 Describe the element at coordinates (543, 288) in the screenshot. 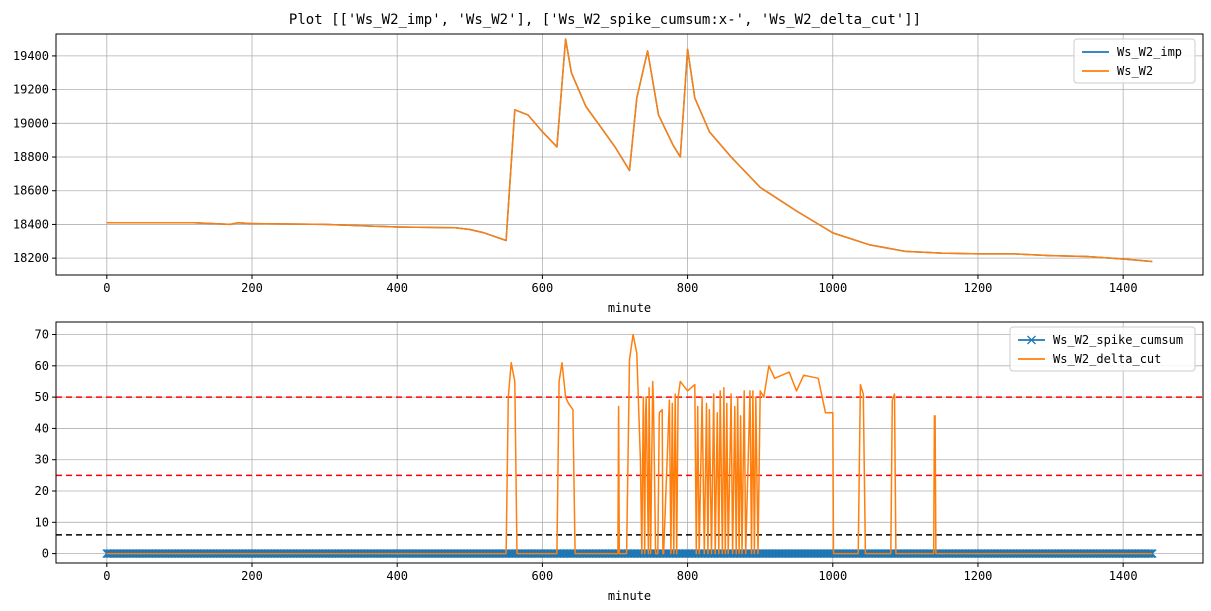

I see `top-xtick-label-3: 600` at that location.